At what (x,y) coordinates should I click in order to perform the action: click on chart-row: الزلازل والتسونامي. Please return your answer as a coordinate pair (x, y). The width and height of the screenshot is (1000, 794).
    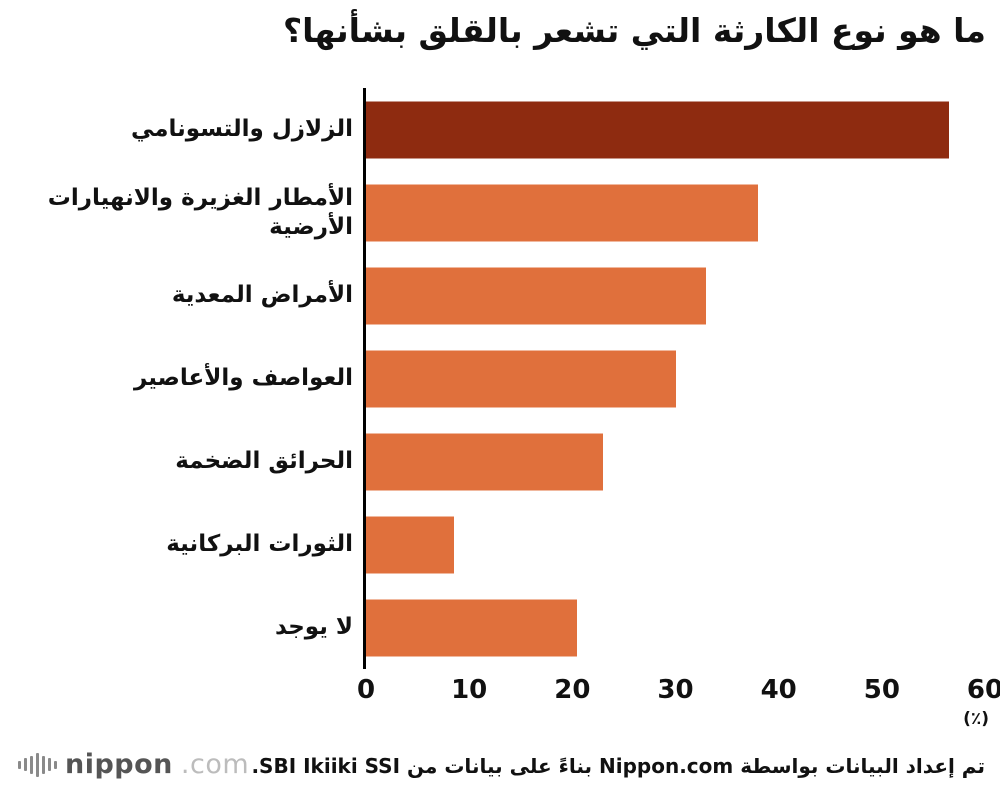
    Looking at the image, I should click on (492, 129).